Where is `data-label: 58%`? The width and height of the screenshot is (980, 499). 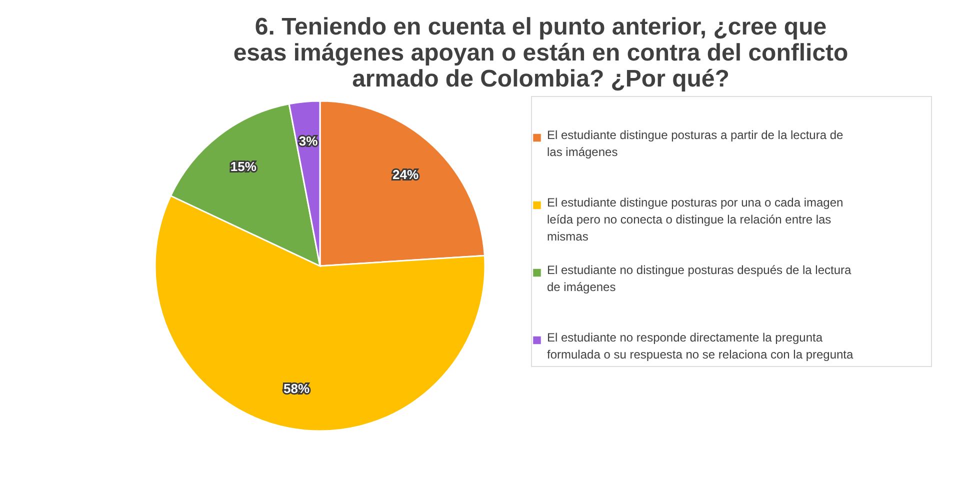
data-label: 58% is located at coordinates (297, 388).